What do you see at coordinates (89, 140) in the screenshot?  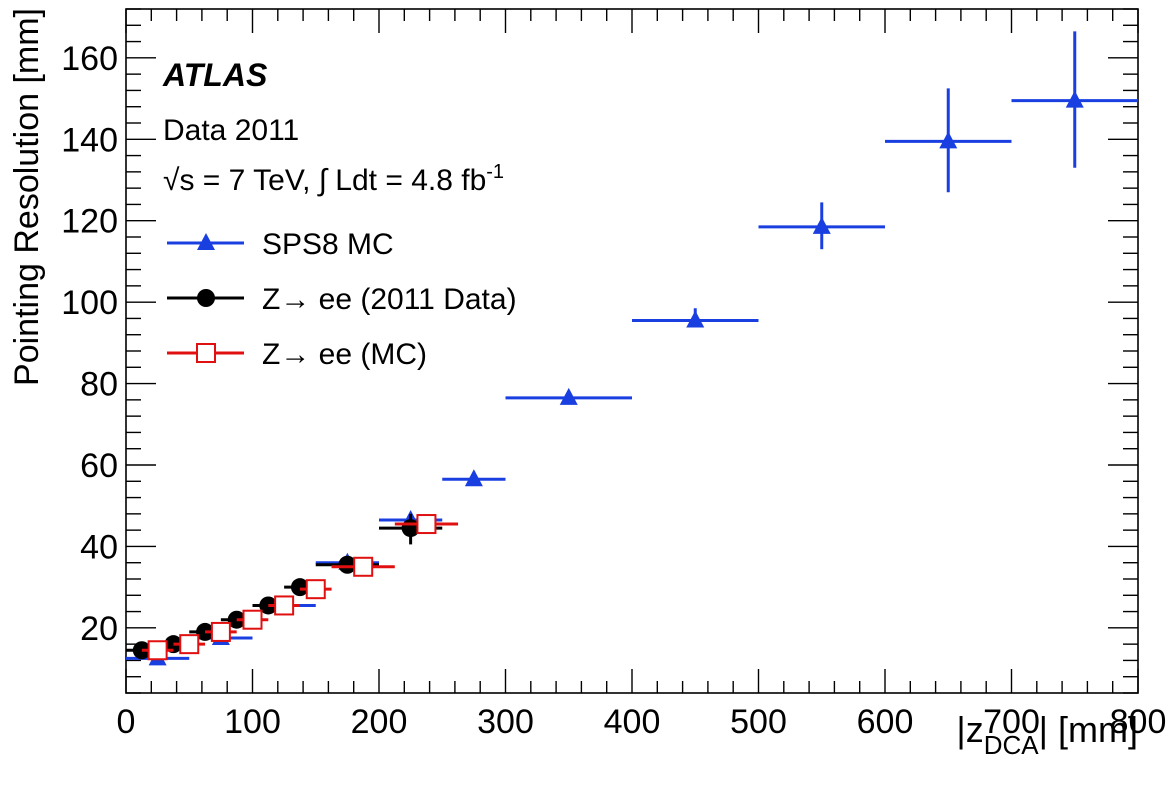 I see `y-tick-label: 140` at bounding box center [89, 140].